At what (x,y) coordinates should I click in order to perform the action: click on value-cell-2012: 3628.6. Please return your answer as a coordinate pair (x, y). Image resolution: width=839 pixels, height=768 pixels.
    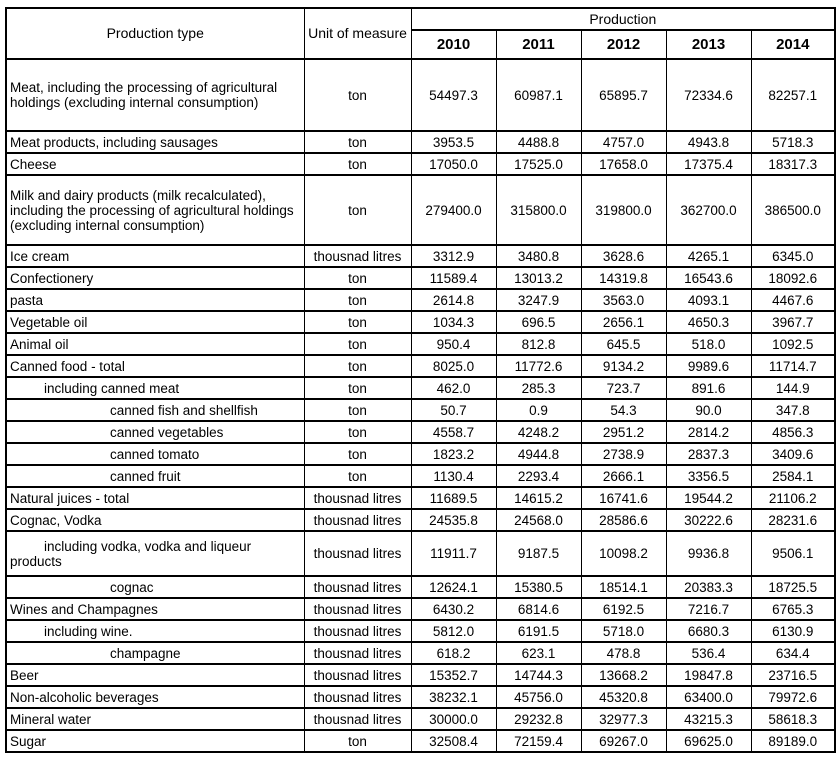
    Looking at the image, I should click on (623, 256).